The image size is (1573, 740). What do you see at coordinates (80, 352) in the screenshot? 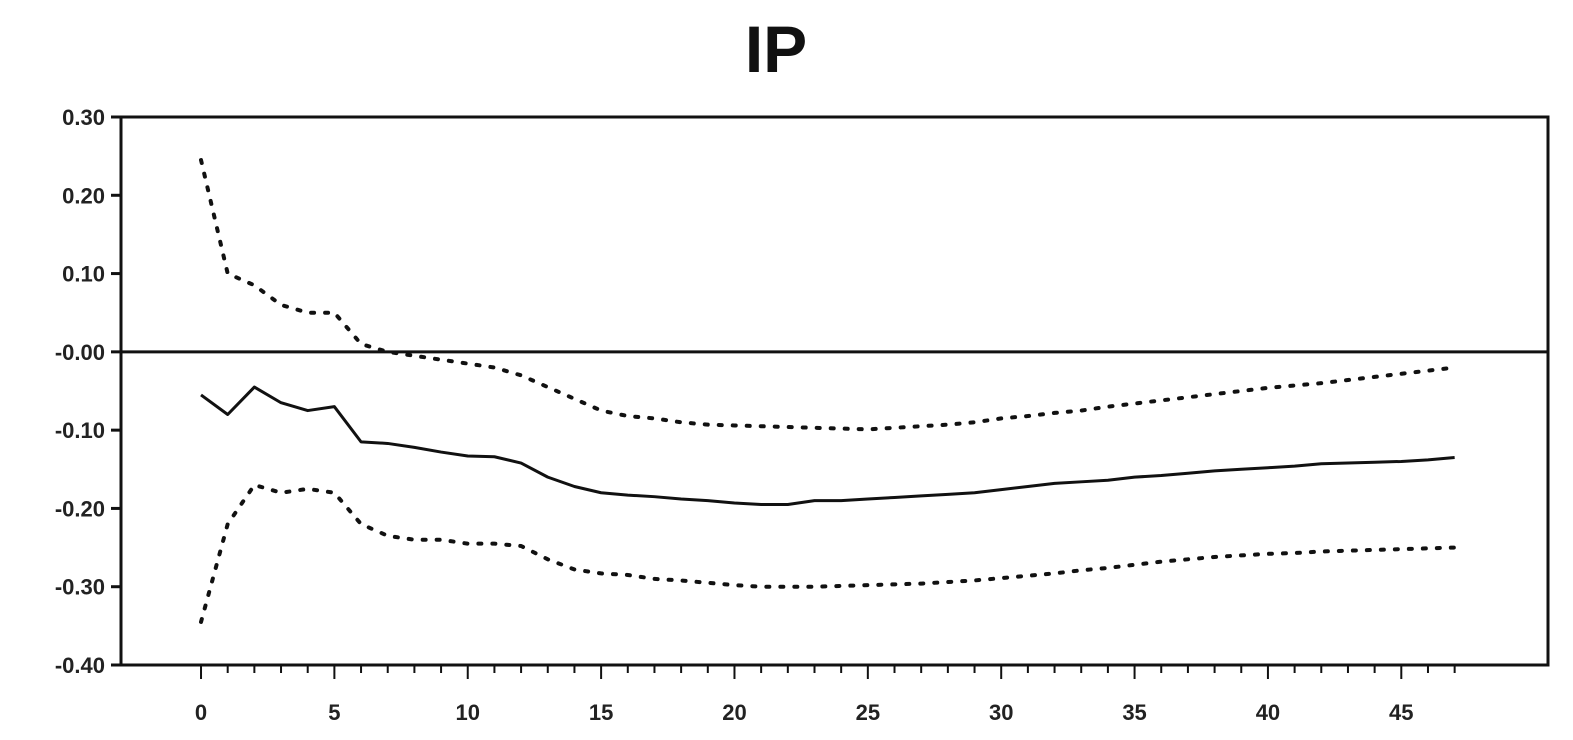
I see `y-tick-label: -0.00` at bounding box center [80, 352].